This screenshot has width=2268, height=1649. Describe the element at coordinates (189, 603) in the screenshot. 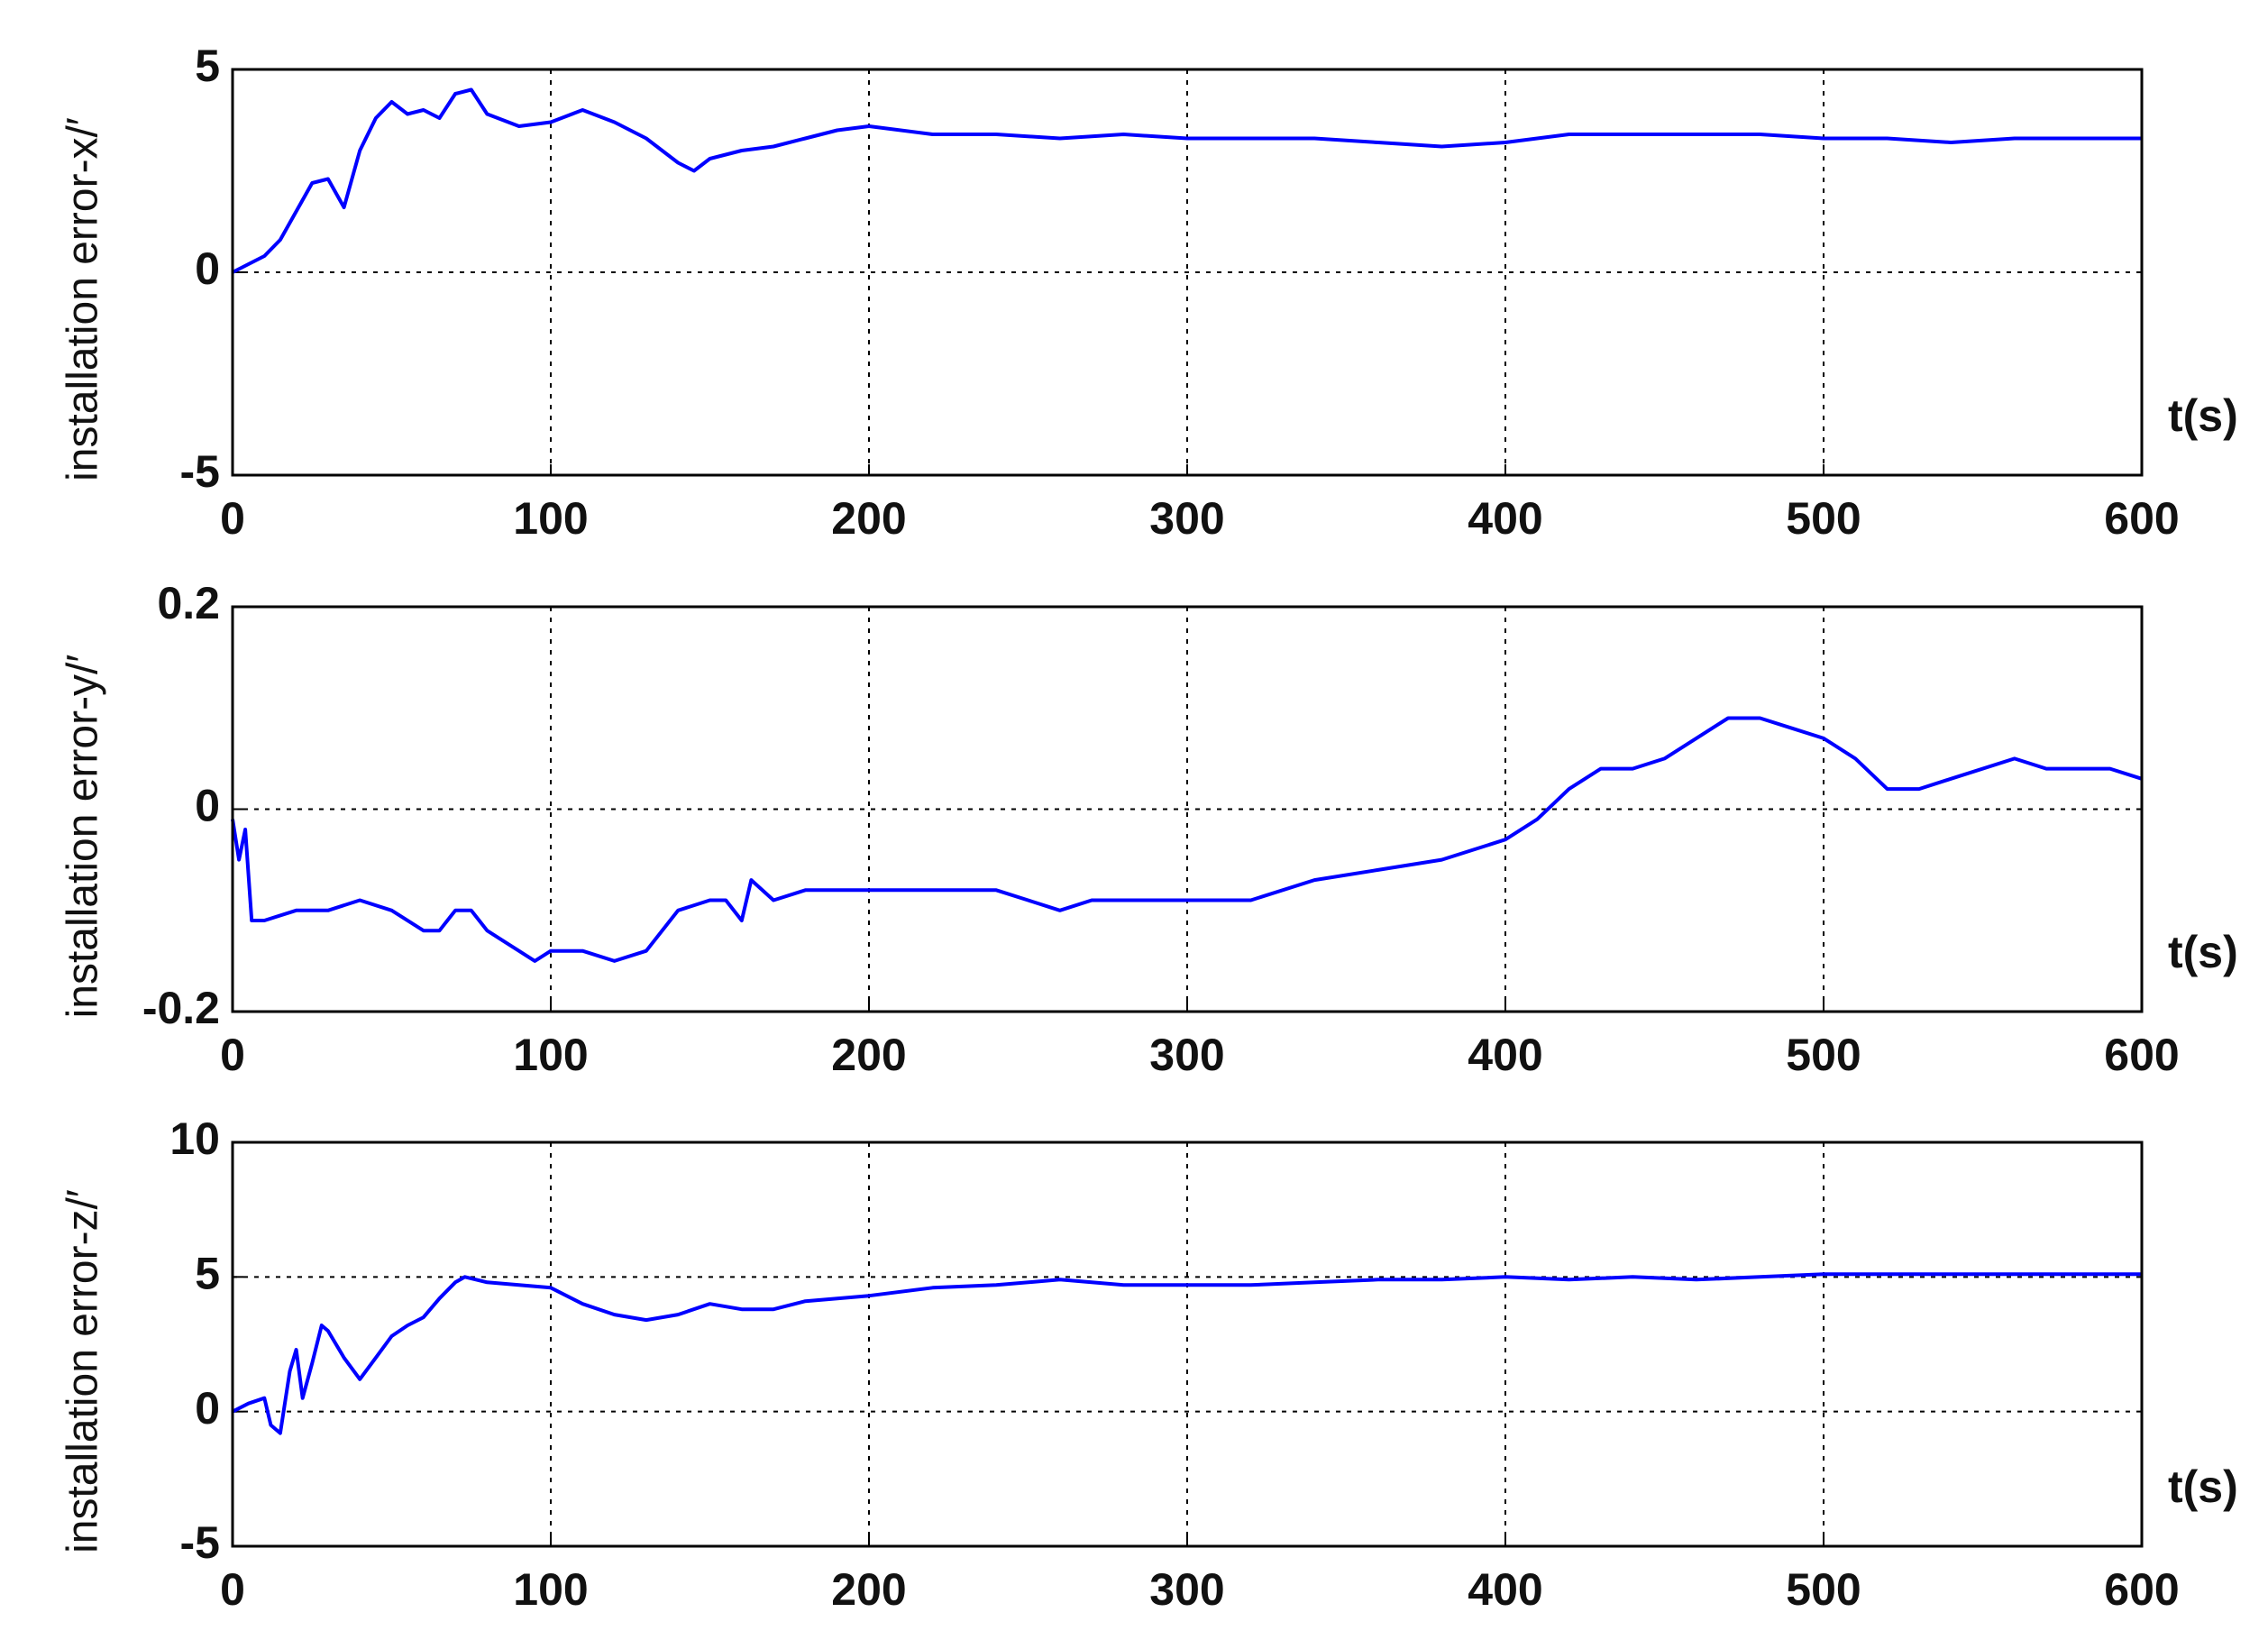

I see `y-tick-label: 0.2` at that location.